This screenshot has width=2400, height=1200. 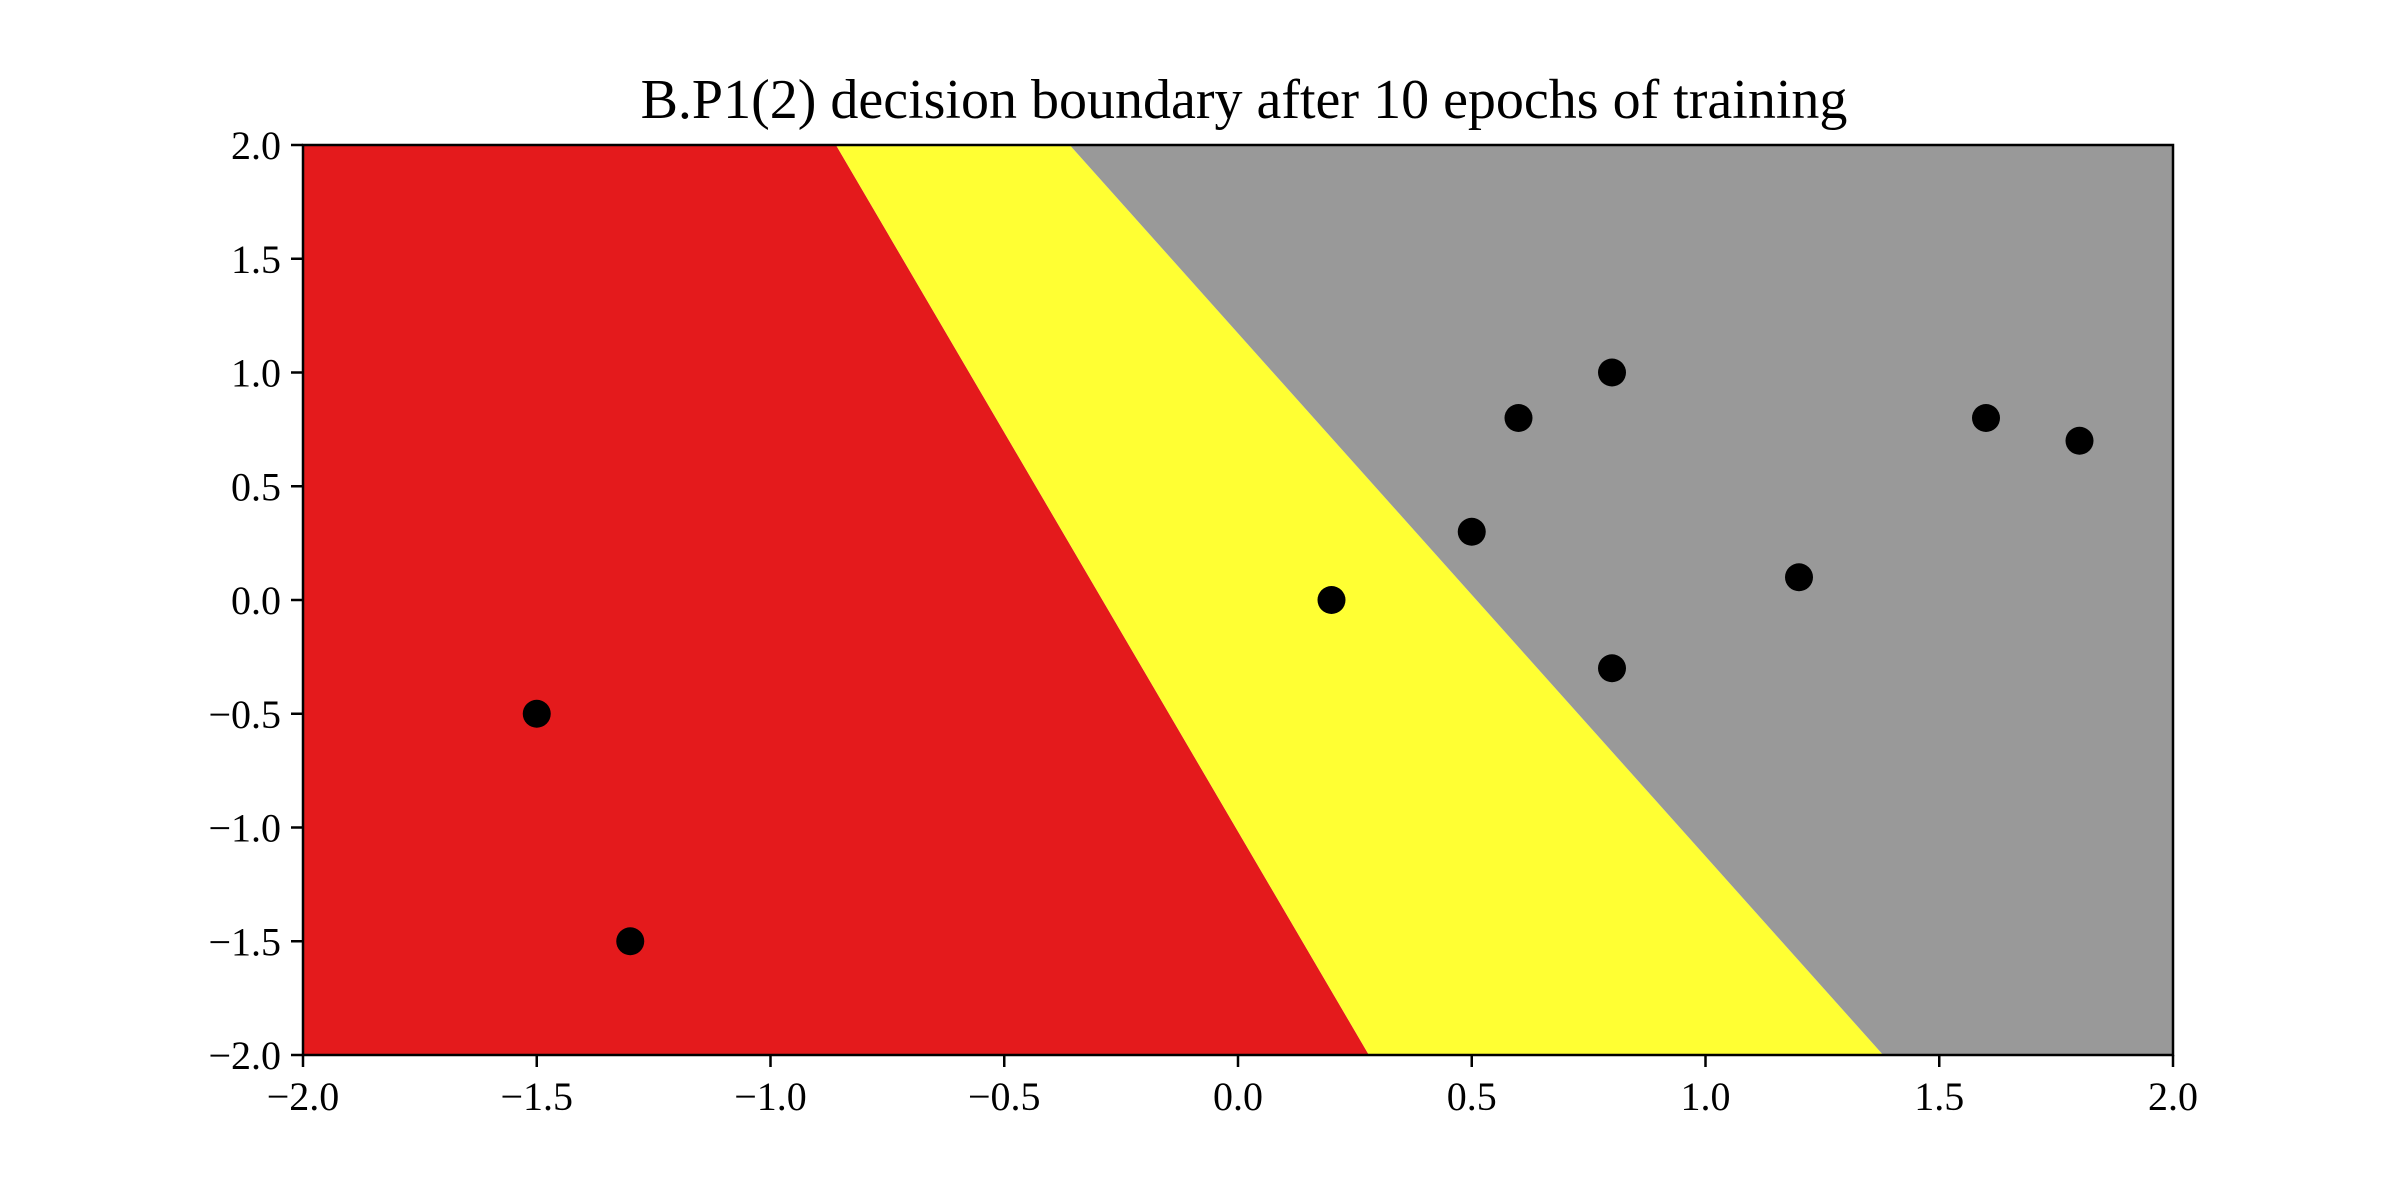 I want to click on x-tick-label: −1.5, so click(x=536, y=1096).